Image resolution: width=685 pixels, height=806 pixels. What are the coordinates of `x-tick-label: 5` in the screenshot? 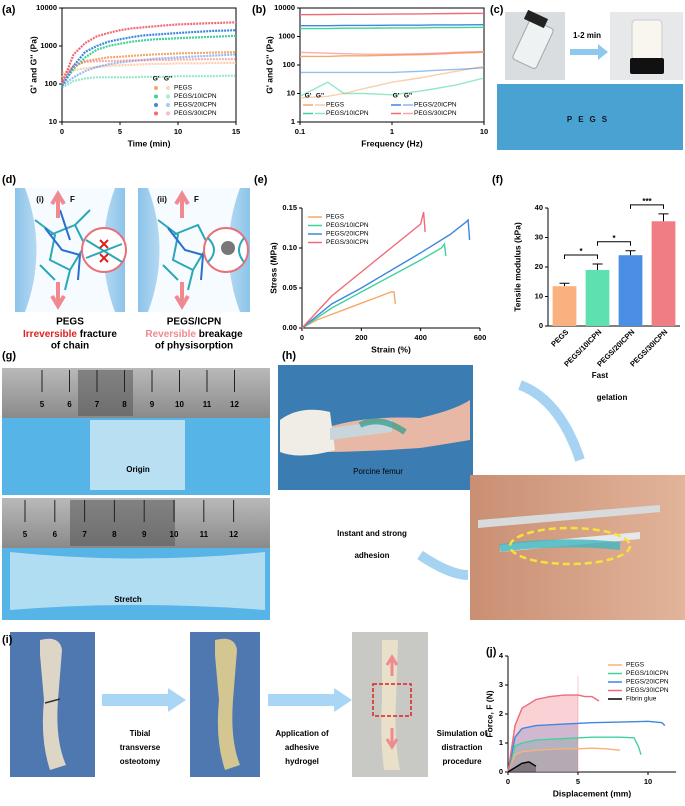 It's located at (578, 781).